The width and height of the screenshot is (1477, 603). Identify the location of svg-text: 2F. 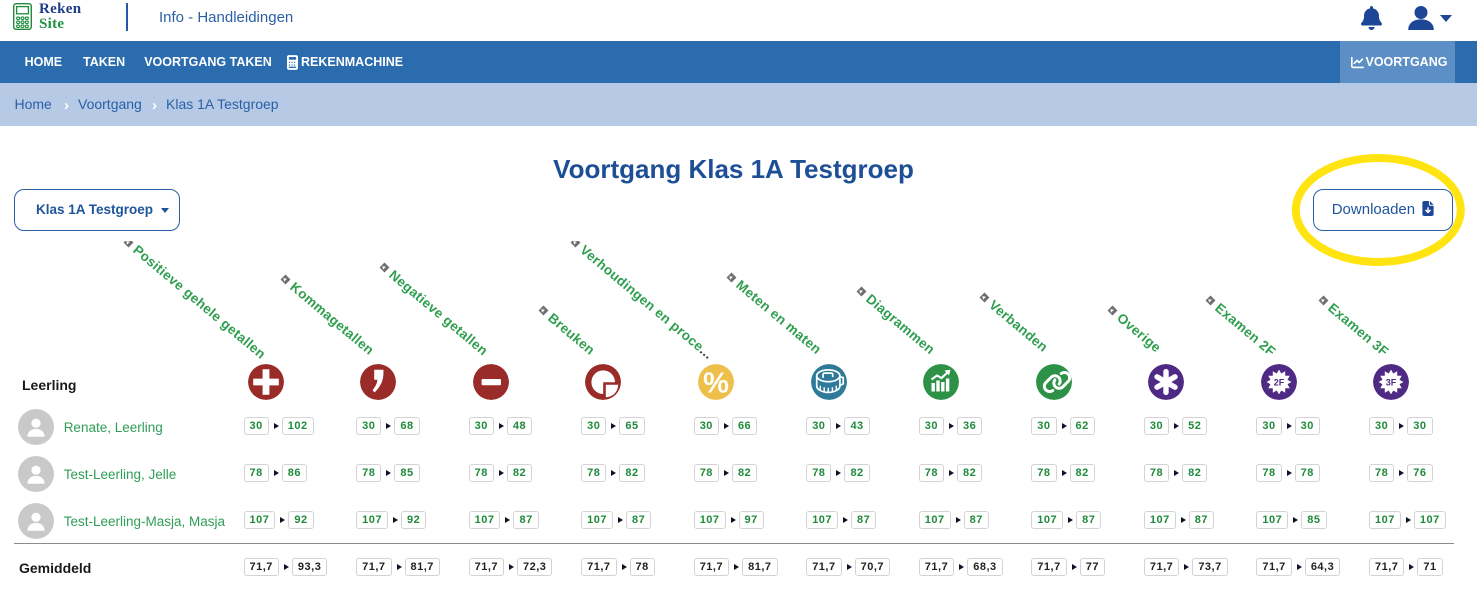
(1278, 382).